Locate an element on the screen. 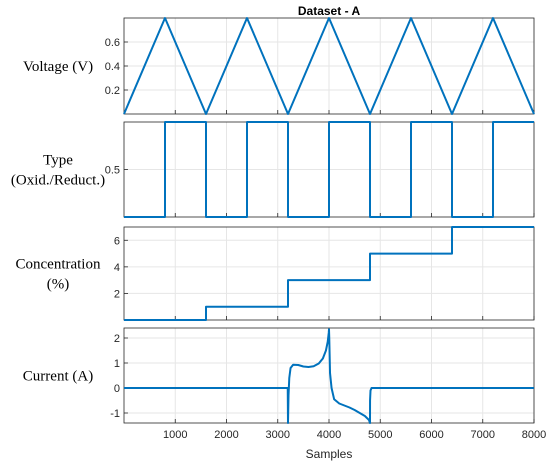  y-tick-label: 0 is located at coordinates (117, 389).